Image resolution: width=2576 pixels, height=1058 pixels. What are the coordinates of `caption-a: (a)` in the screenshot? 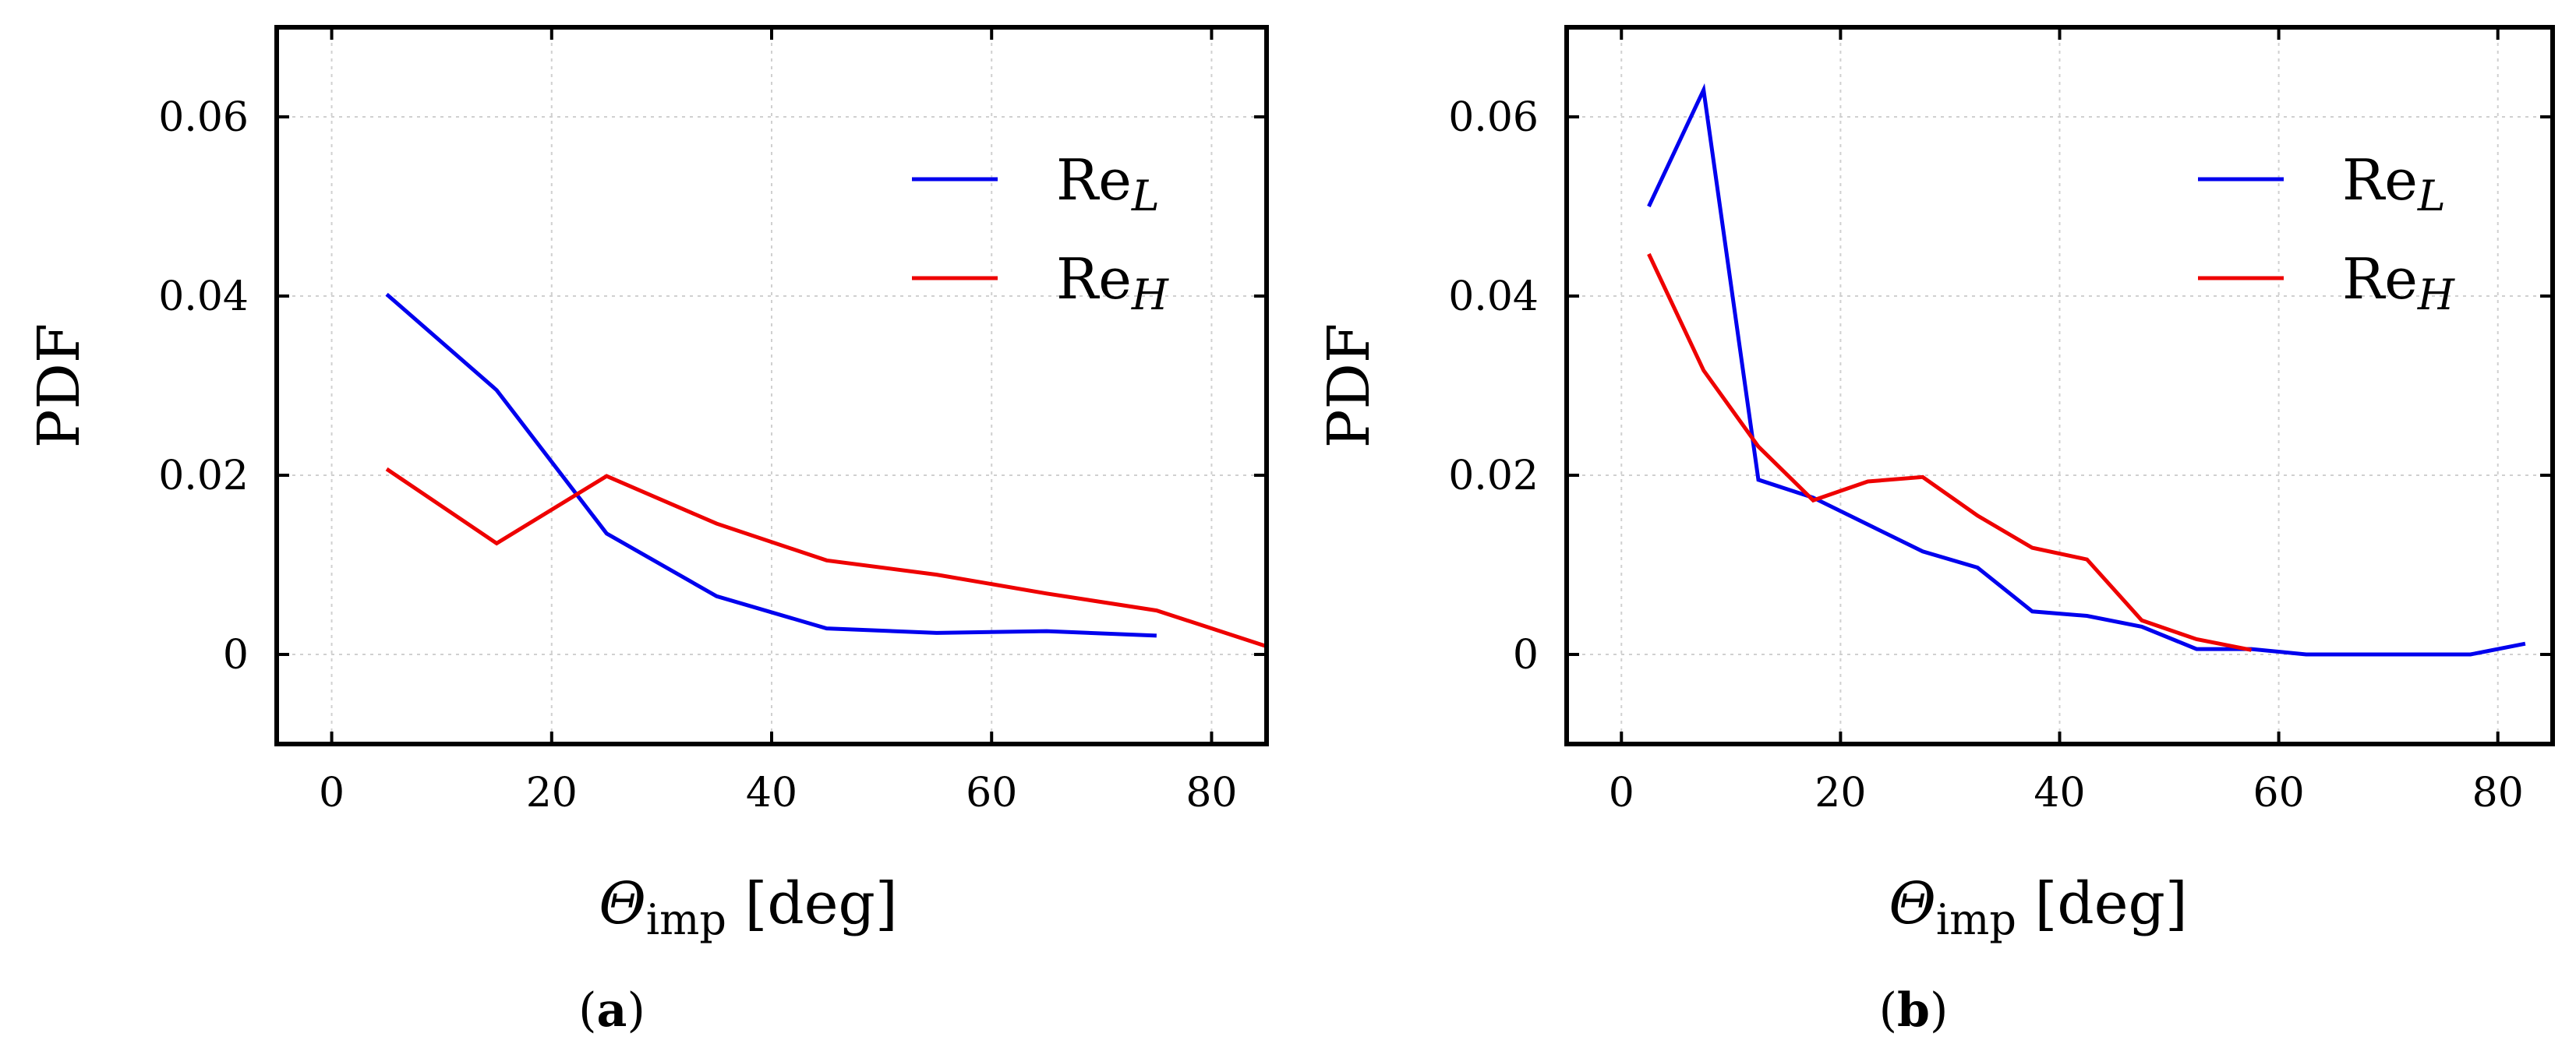 It's located at (612, 1010).